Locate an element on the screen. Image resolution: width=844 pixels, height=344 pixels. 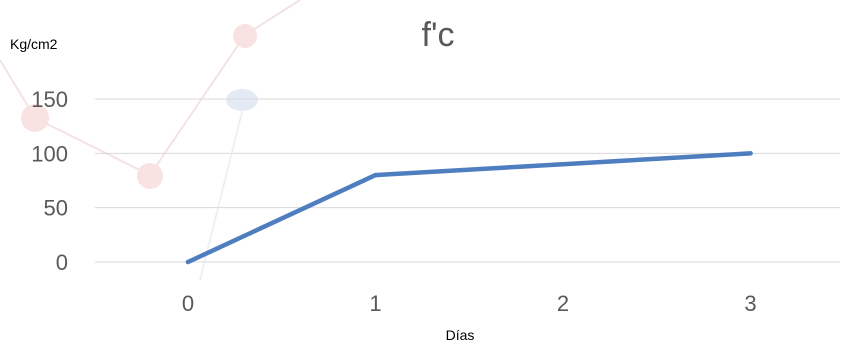
x-tick-label: 2 is located at coordinates (563, 303).